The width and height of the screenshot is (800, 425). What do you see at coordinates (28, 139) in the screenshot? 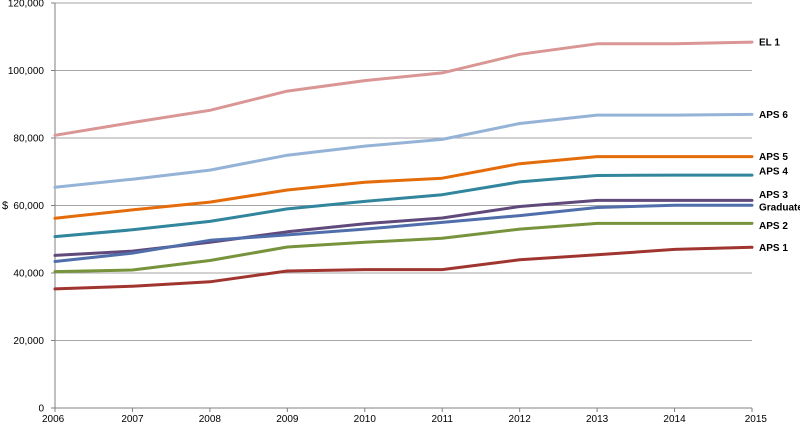
I see `y-tick-label: 80,000` at bounding box center [28, 139].